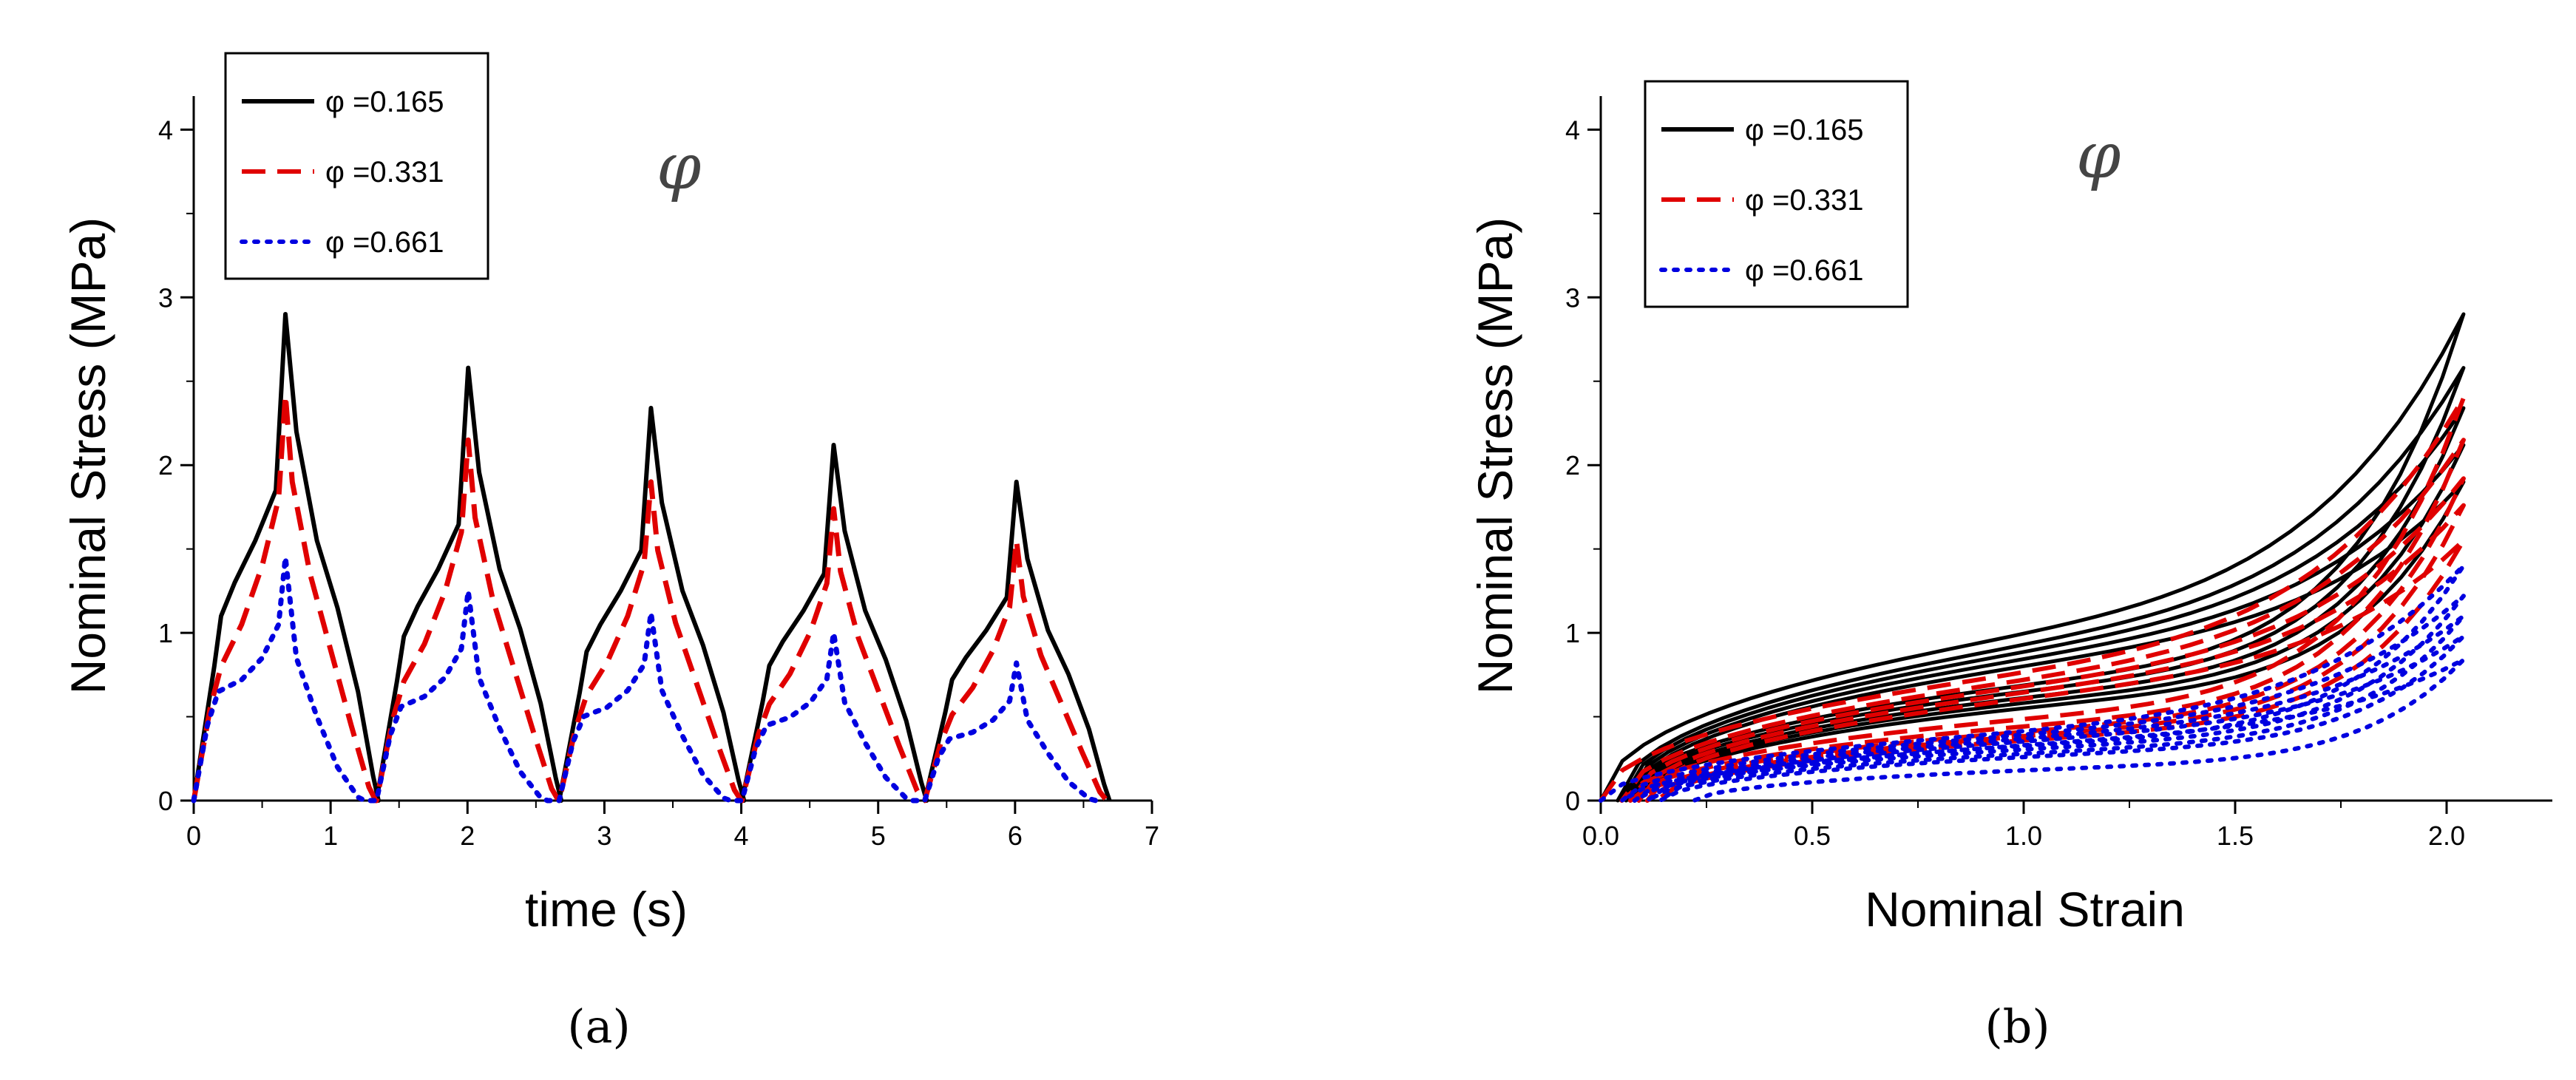  What do you see at coordinates (2235, 836) in the screenshot?
I see `x-tick-label: 1.5` at bounding box center [2235, 836].